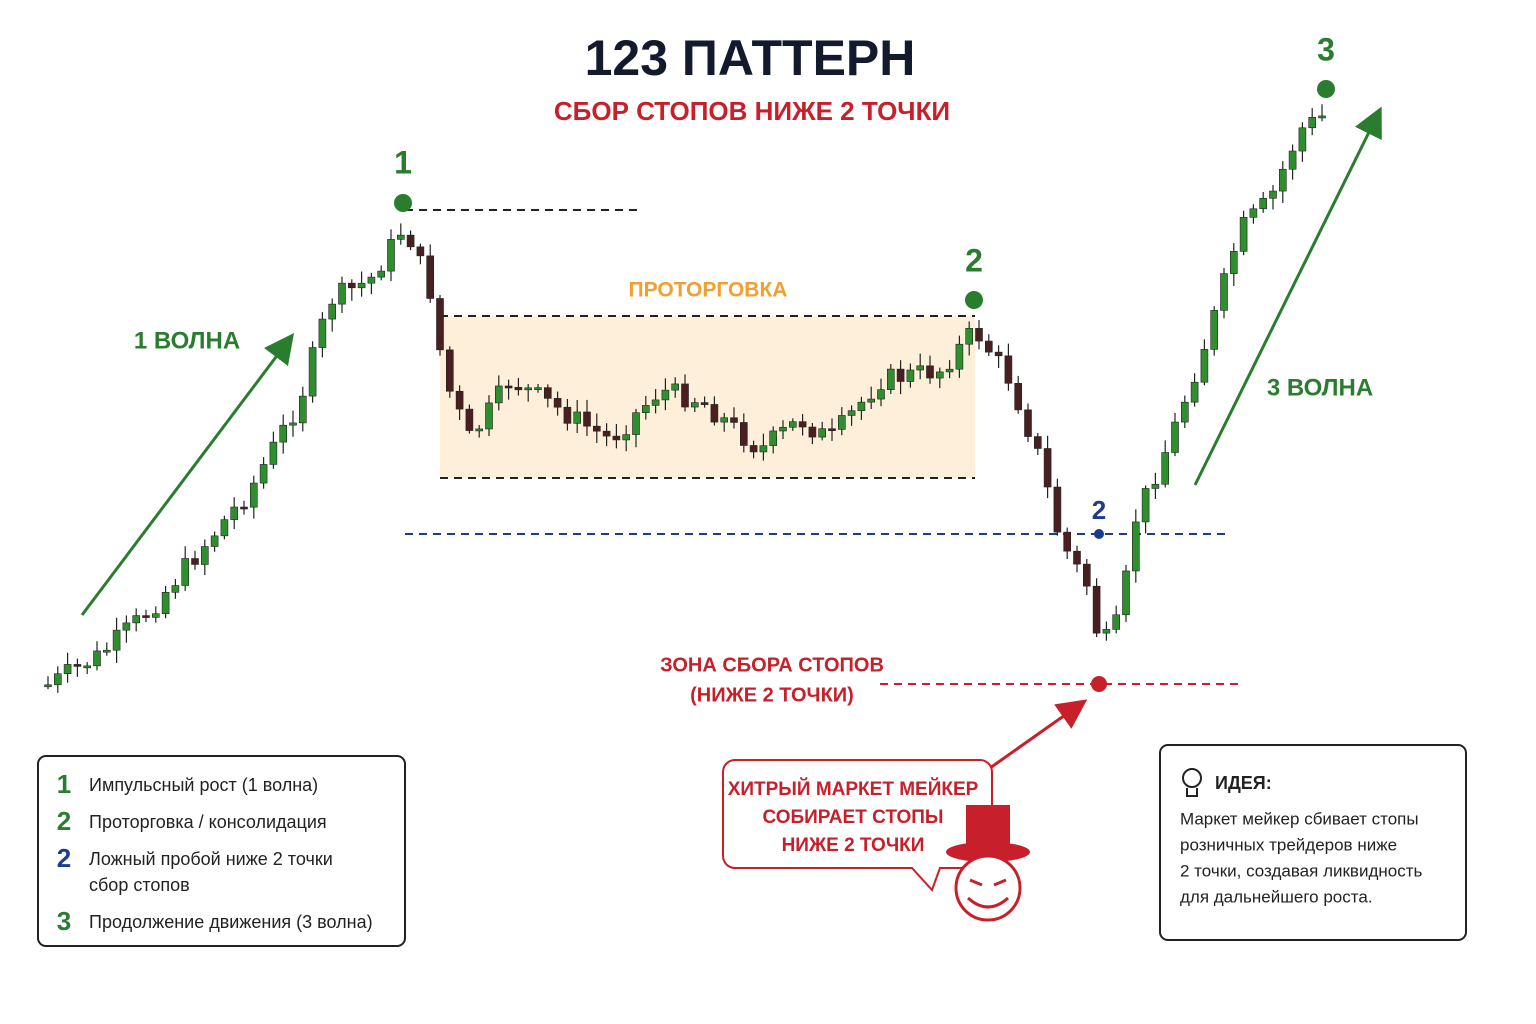  I want to click on legend-num: 2, so click(64, 821).